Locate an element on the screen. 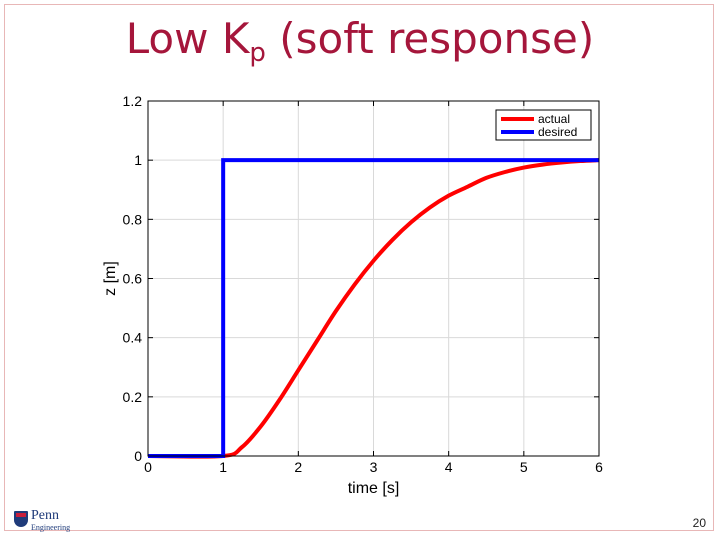 The width and height of the screenshot is (720, 537). x-tick-label: 0 is located at coordinates (148, 467).